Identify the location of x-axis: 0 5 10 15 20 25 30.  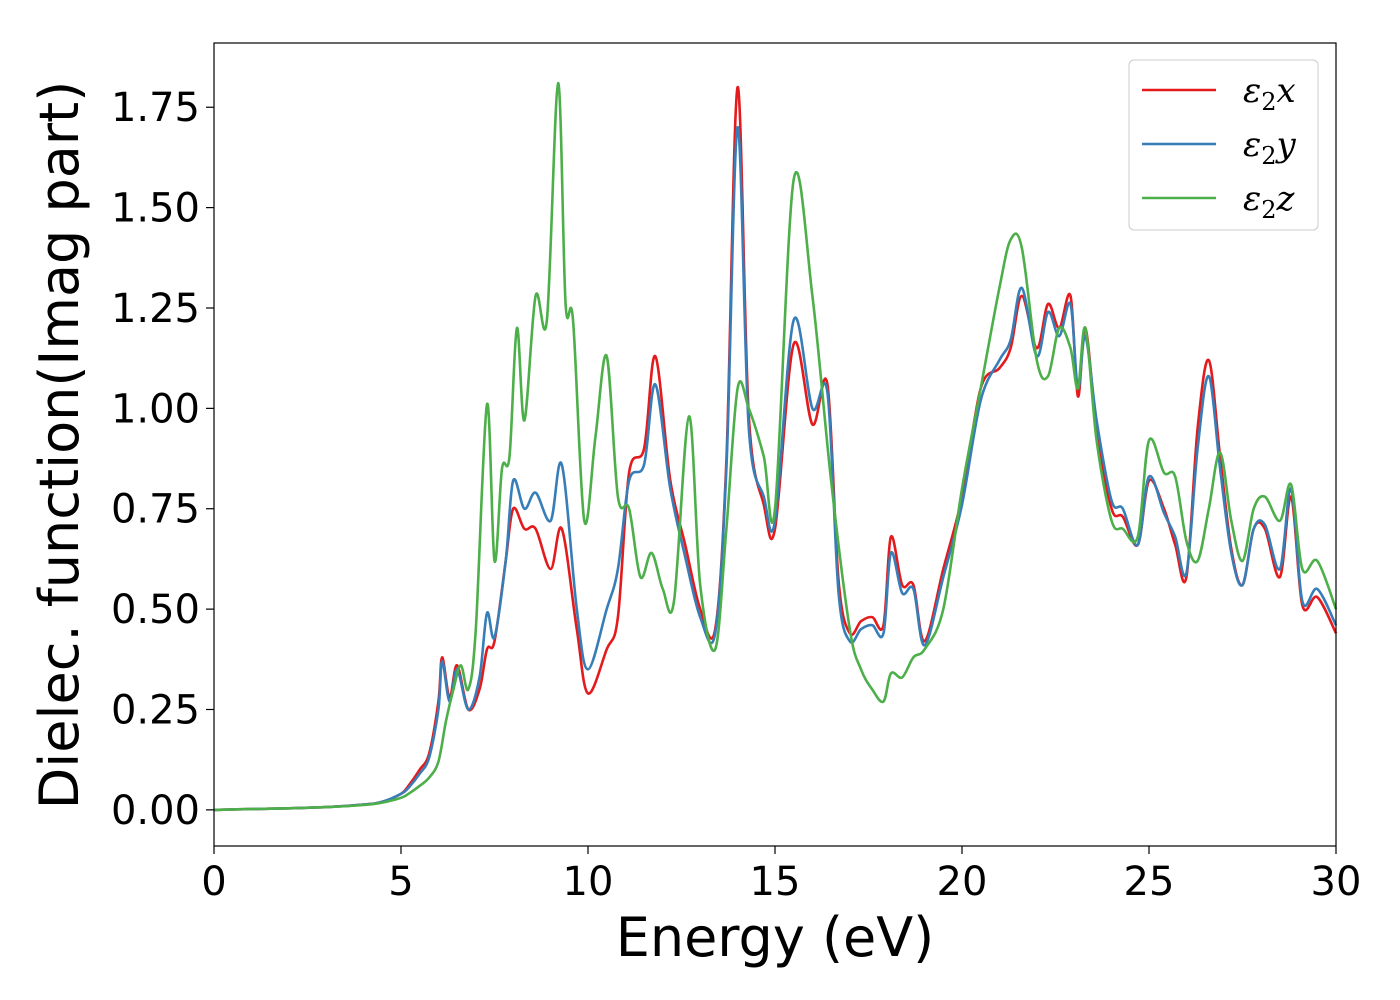
(781, 875).